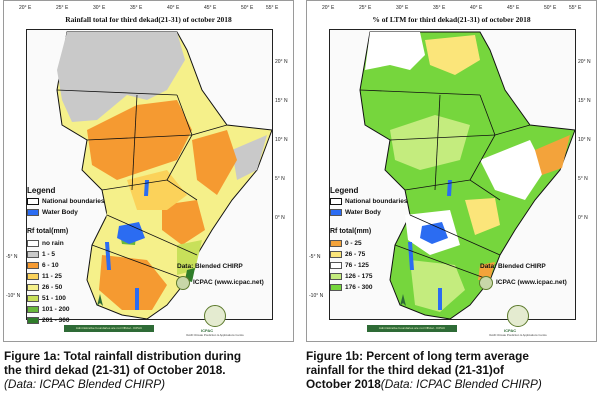 This screenshot has width=600, height=404. I want to click on rf-legend-title: Rf total(mm), so click(48, 231).